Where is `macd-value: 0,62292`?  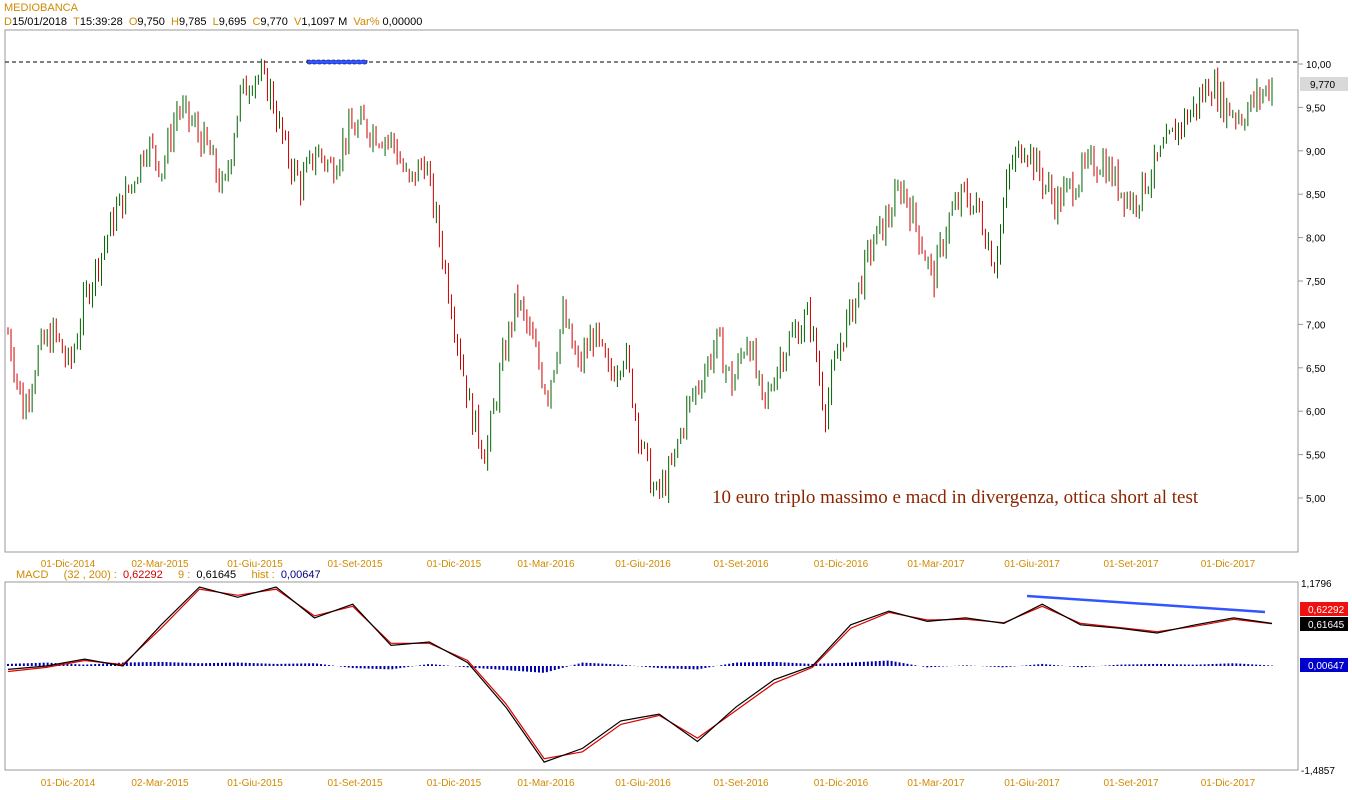 macd-value: 0,62292 is located at coordinates (143, 575).